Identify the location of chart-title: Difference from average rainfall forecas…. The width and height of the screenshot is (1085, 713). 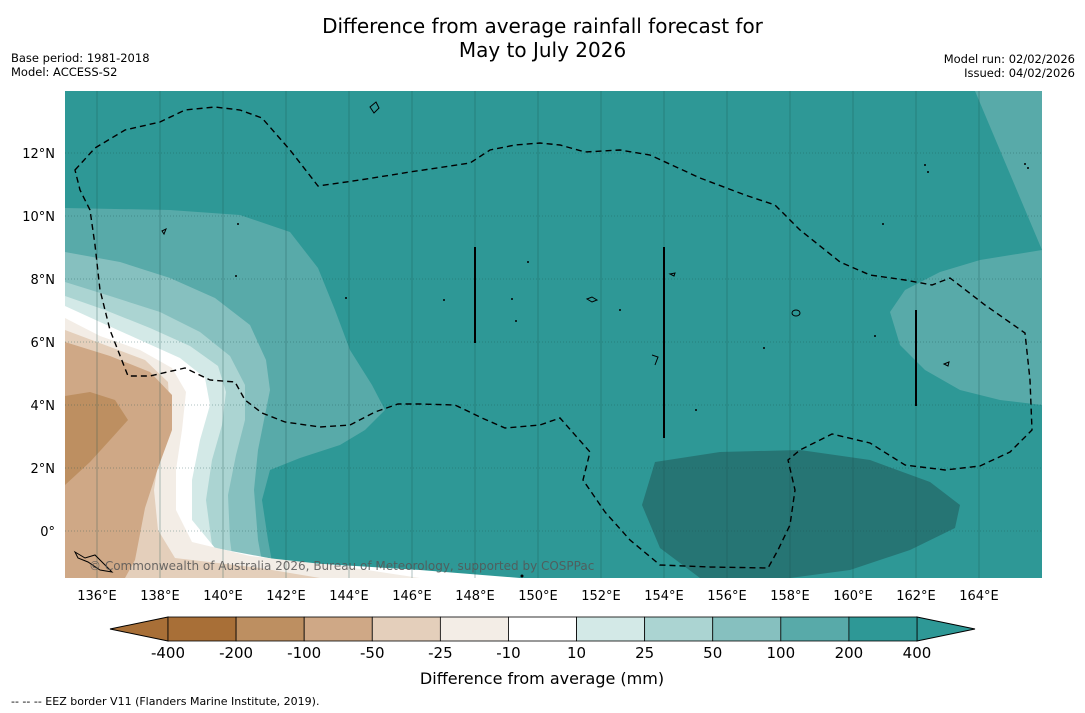
(542, 38).